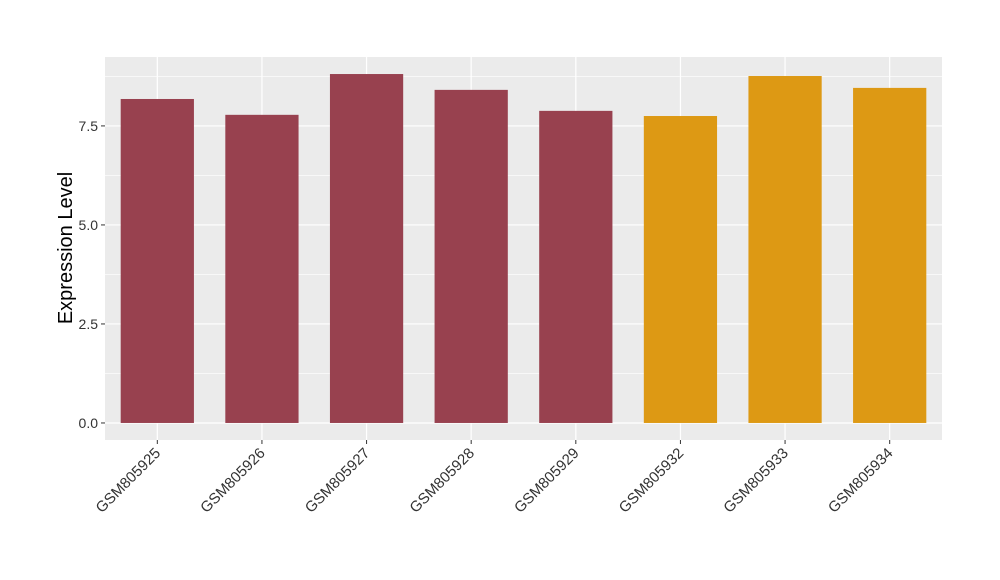 This screenshot has width=1000, height=580. I want to click on y-axis-title: Expression Level, so click(66, 248).